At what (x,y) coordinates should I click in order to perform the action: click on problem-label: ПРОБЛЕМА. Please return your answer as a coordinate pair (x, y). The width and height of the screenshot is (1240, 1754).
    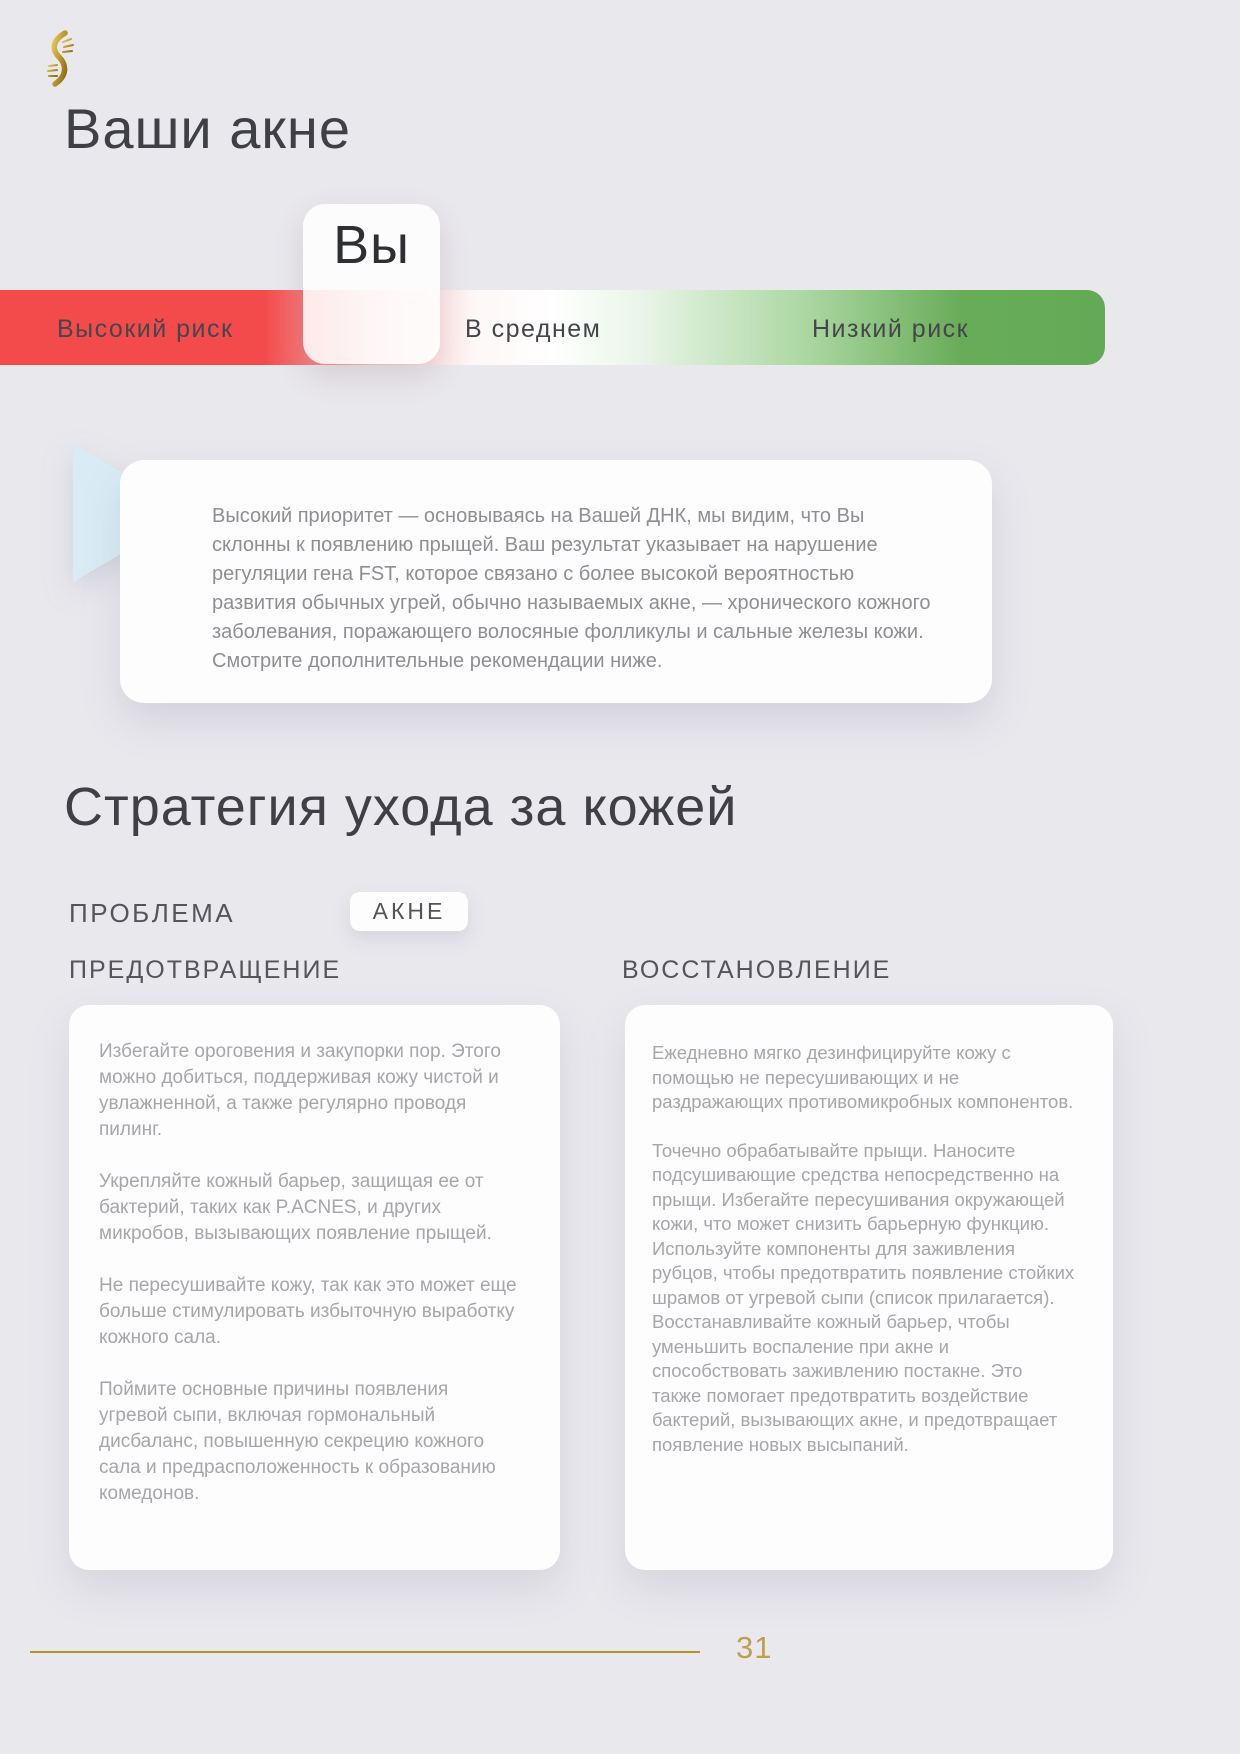
    Looking at the image, I should click on (152, 913).